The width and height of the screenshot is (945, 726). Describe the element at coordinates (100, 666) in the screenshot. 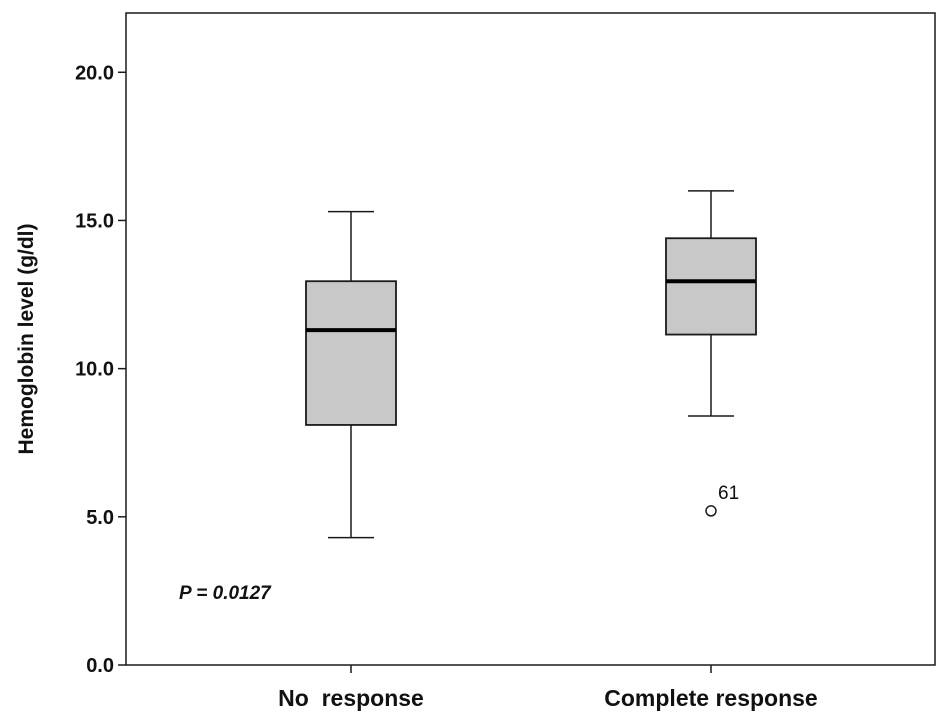

I see `y-tick-label: 0.0` at that location.